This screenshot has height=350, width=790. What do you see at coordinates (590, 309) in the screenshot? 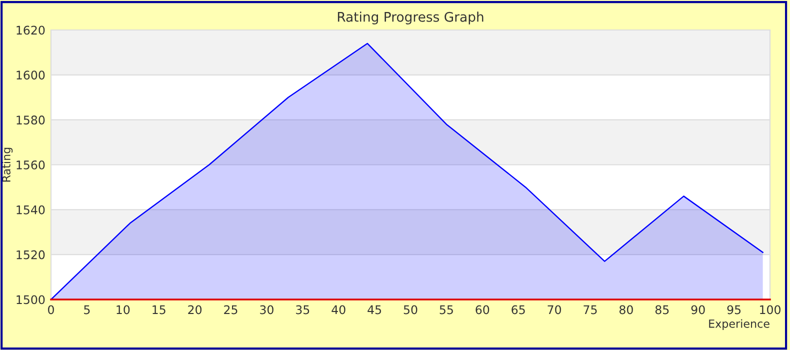
I see `x-tick-label: 75` at bounding box center [590, 309].